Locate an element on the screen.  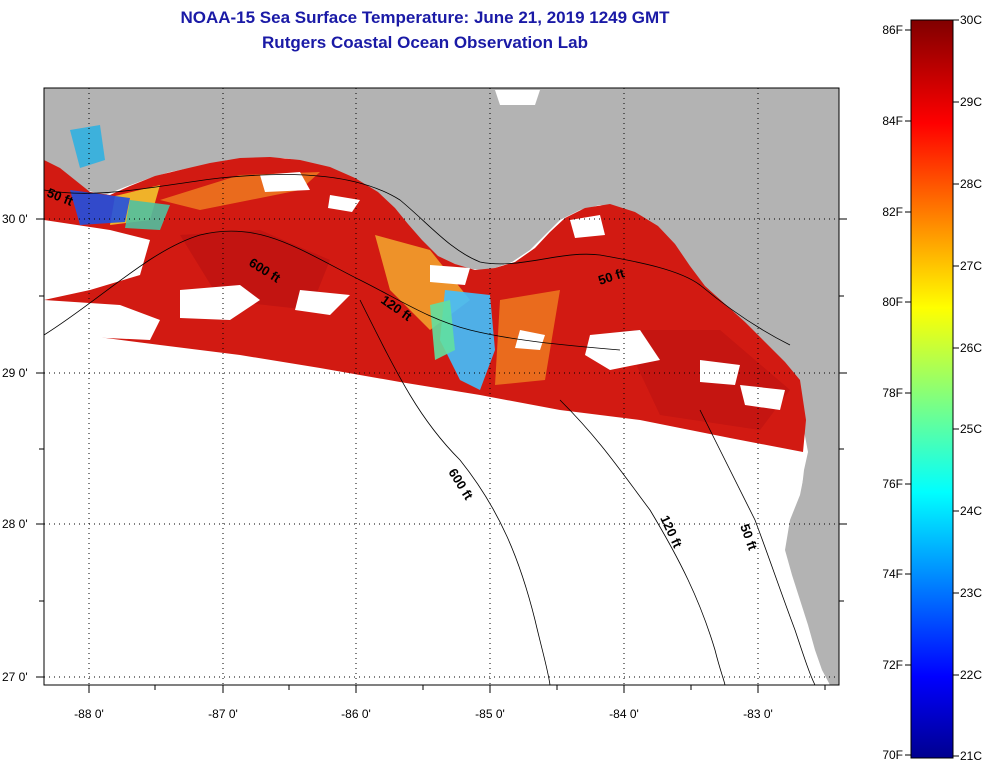
colorbar-label-84f: 84F is located at coordinates (892, 121).